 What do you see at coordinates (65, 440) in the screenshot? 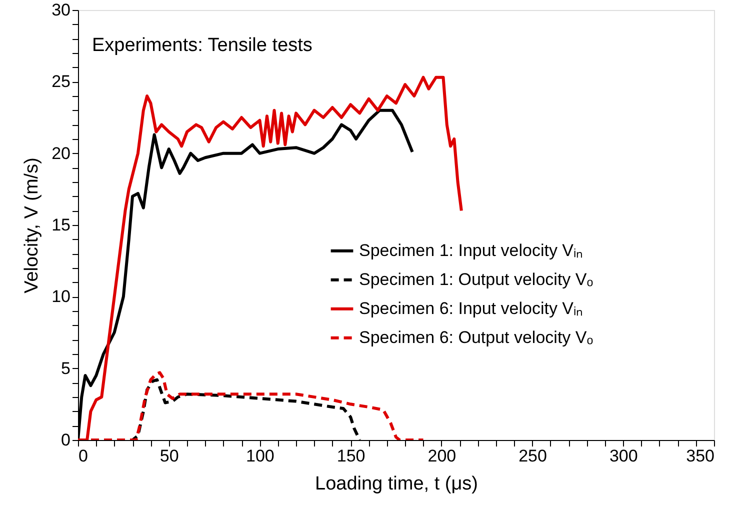
I see `y-tick-label: 0` at bounding box center [65, 440].